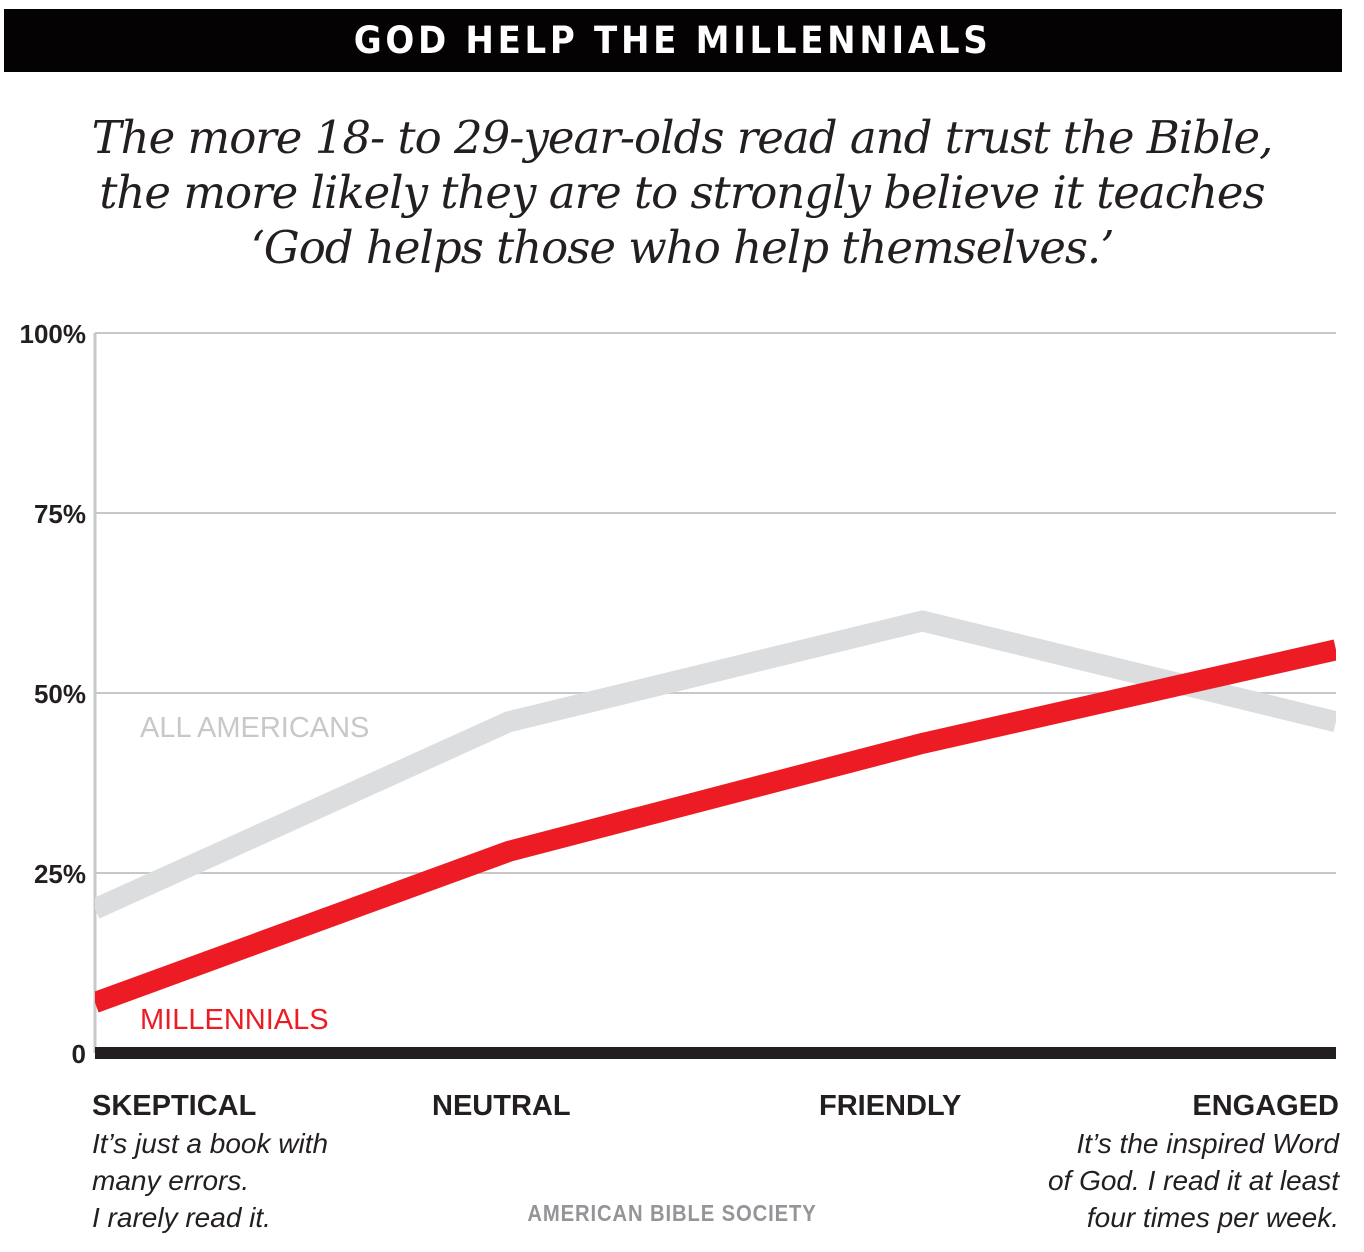 This screenshot has height=1252, width=1364. Describe the element at coordinates (174, 1106) in the screenshot. I see `x-category-skeptical: SKEPTICAL` at that location.